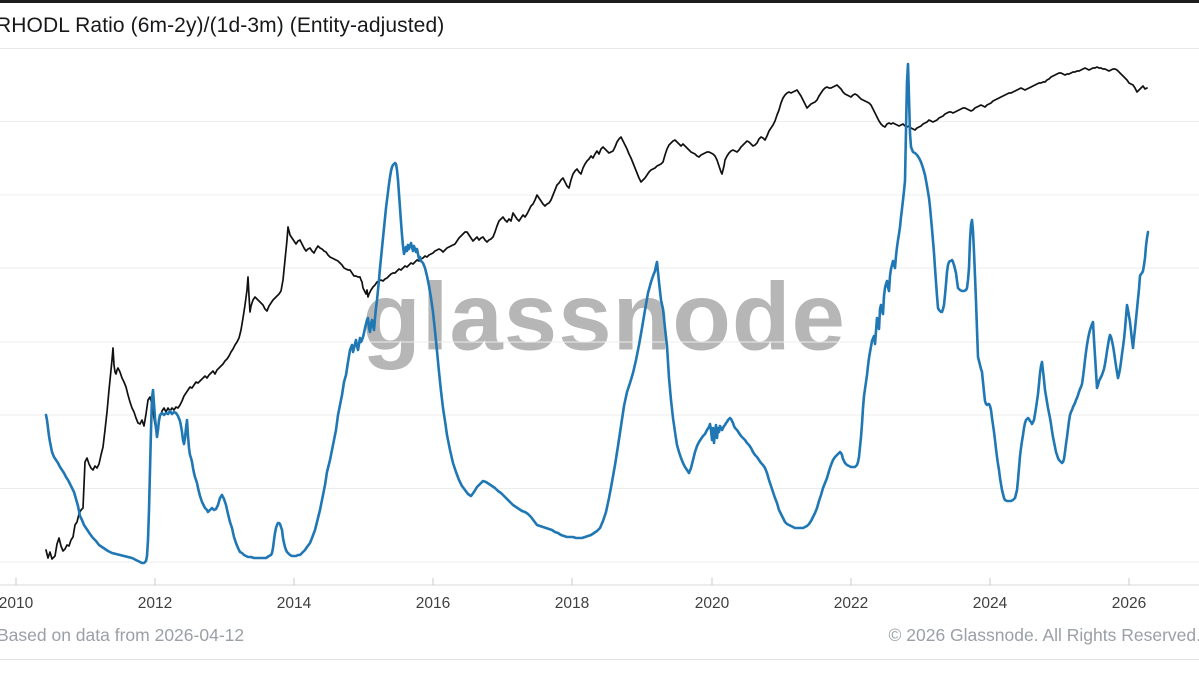  I want to click on x-axis-label: 2016, so click(433, 603).